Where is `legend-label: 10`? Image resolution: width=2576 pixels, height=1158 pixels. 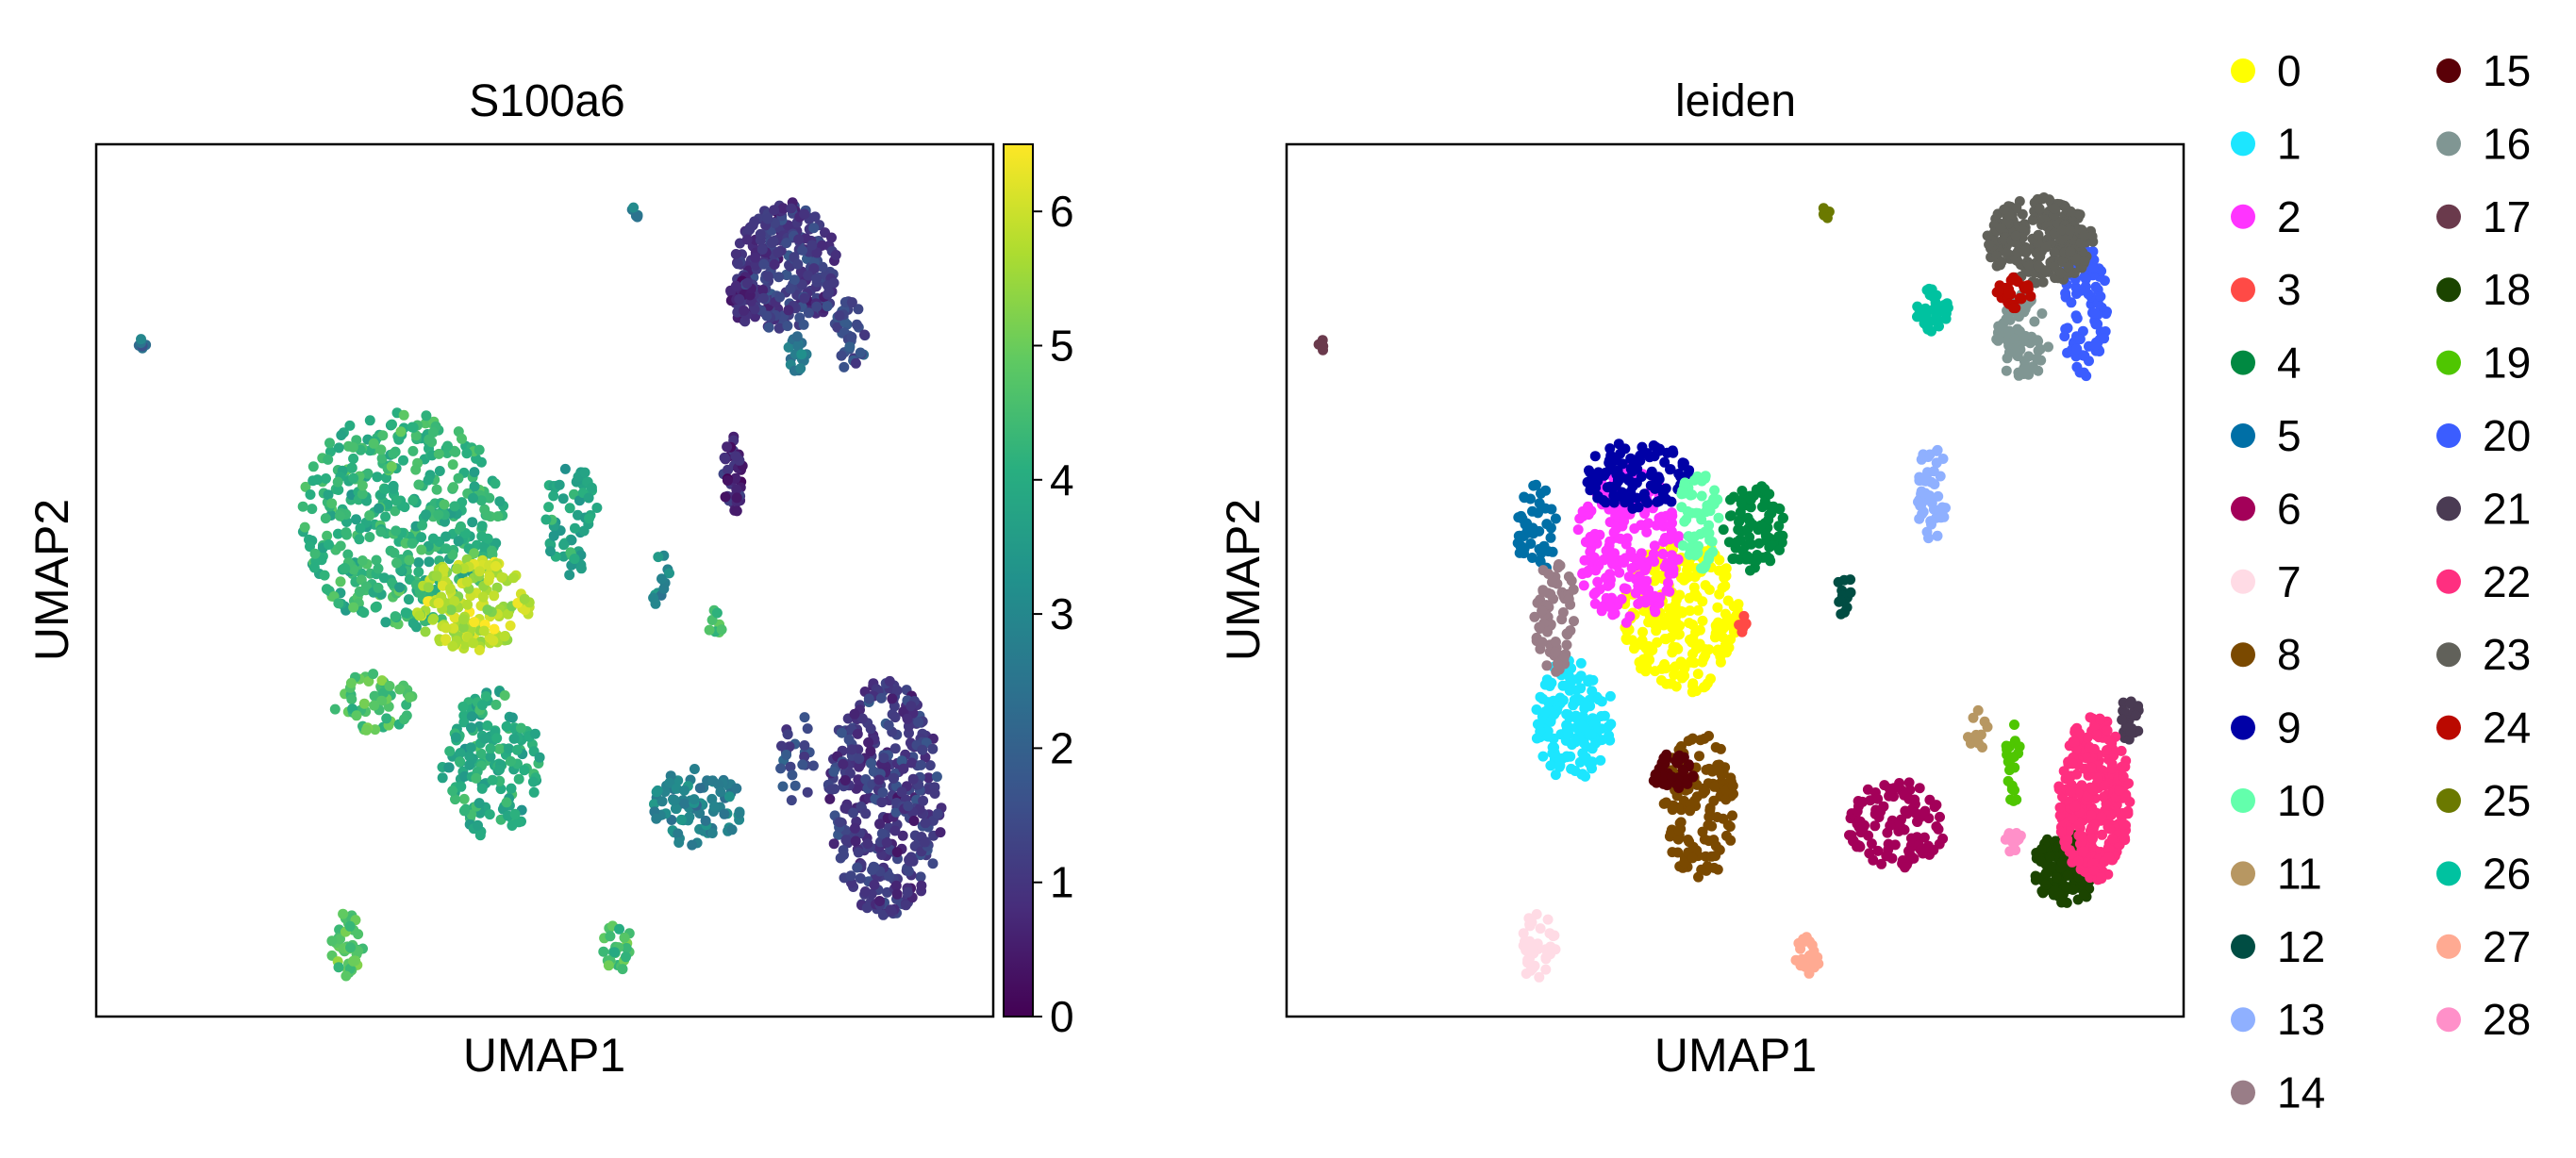 legend-label: 10 is located at coordinates (2301, 800).